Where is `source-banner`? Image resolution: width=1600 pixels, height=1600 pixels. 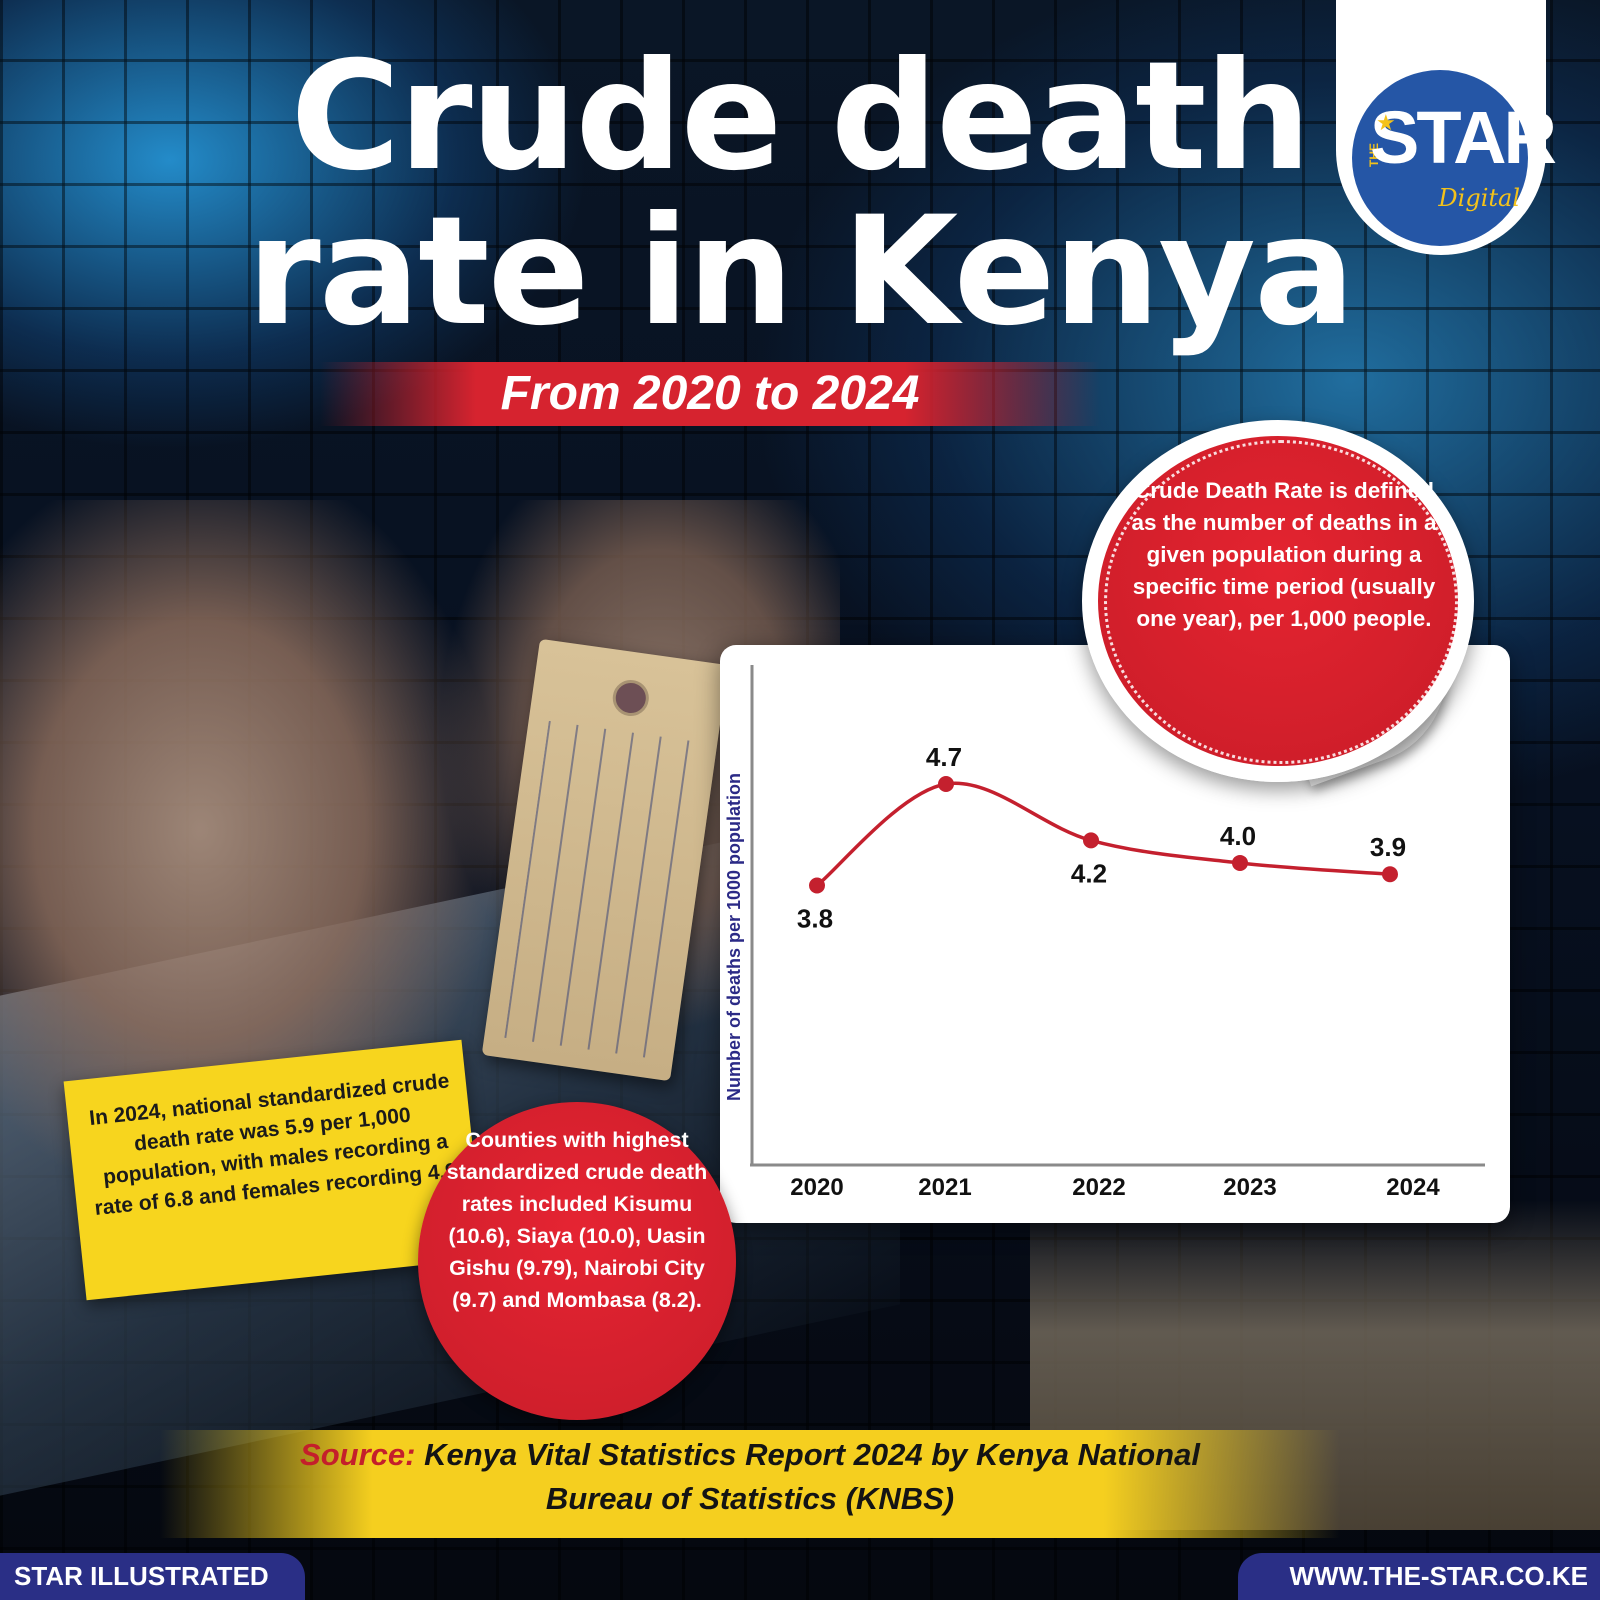
source-banner is located at coordinates (750, 1484).